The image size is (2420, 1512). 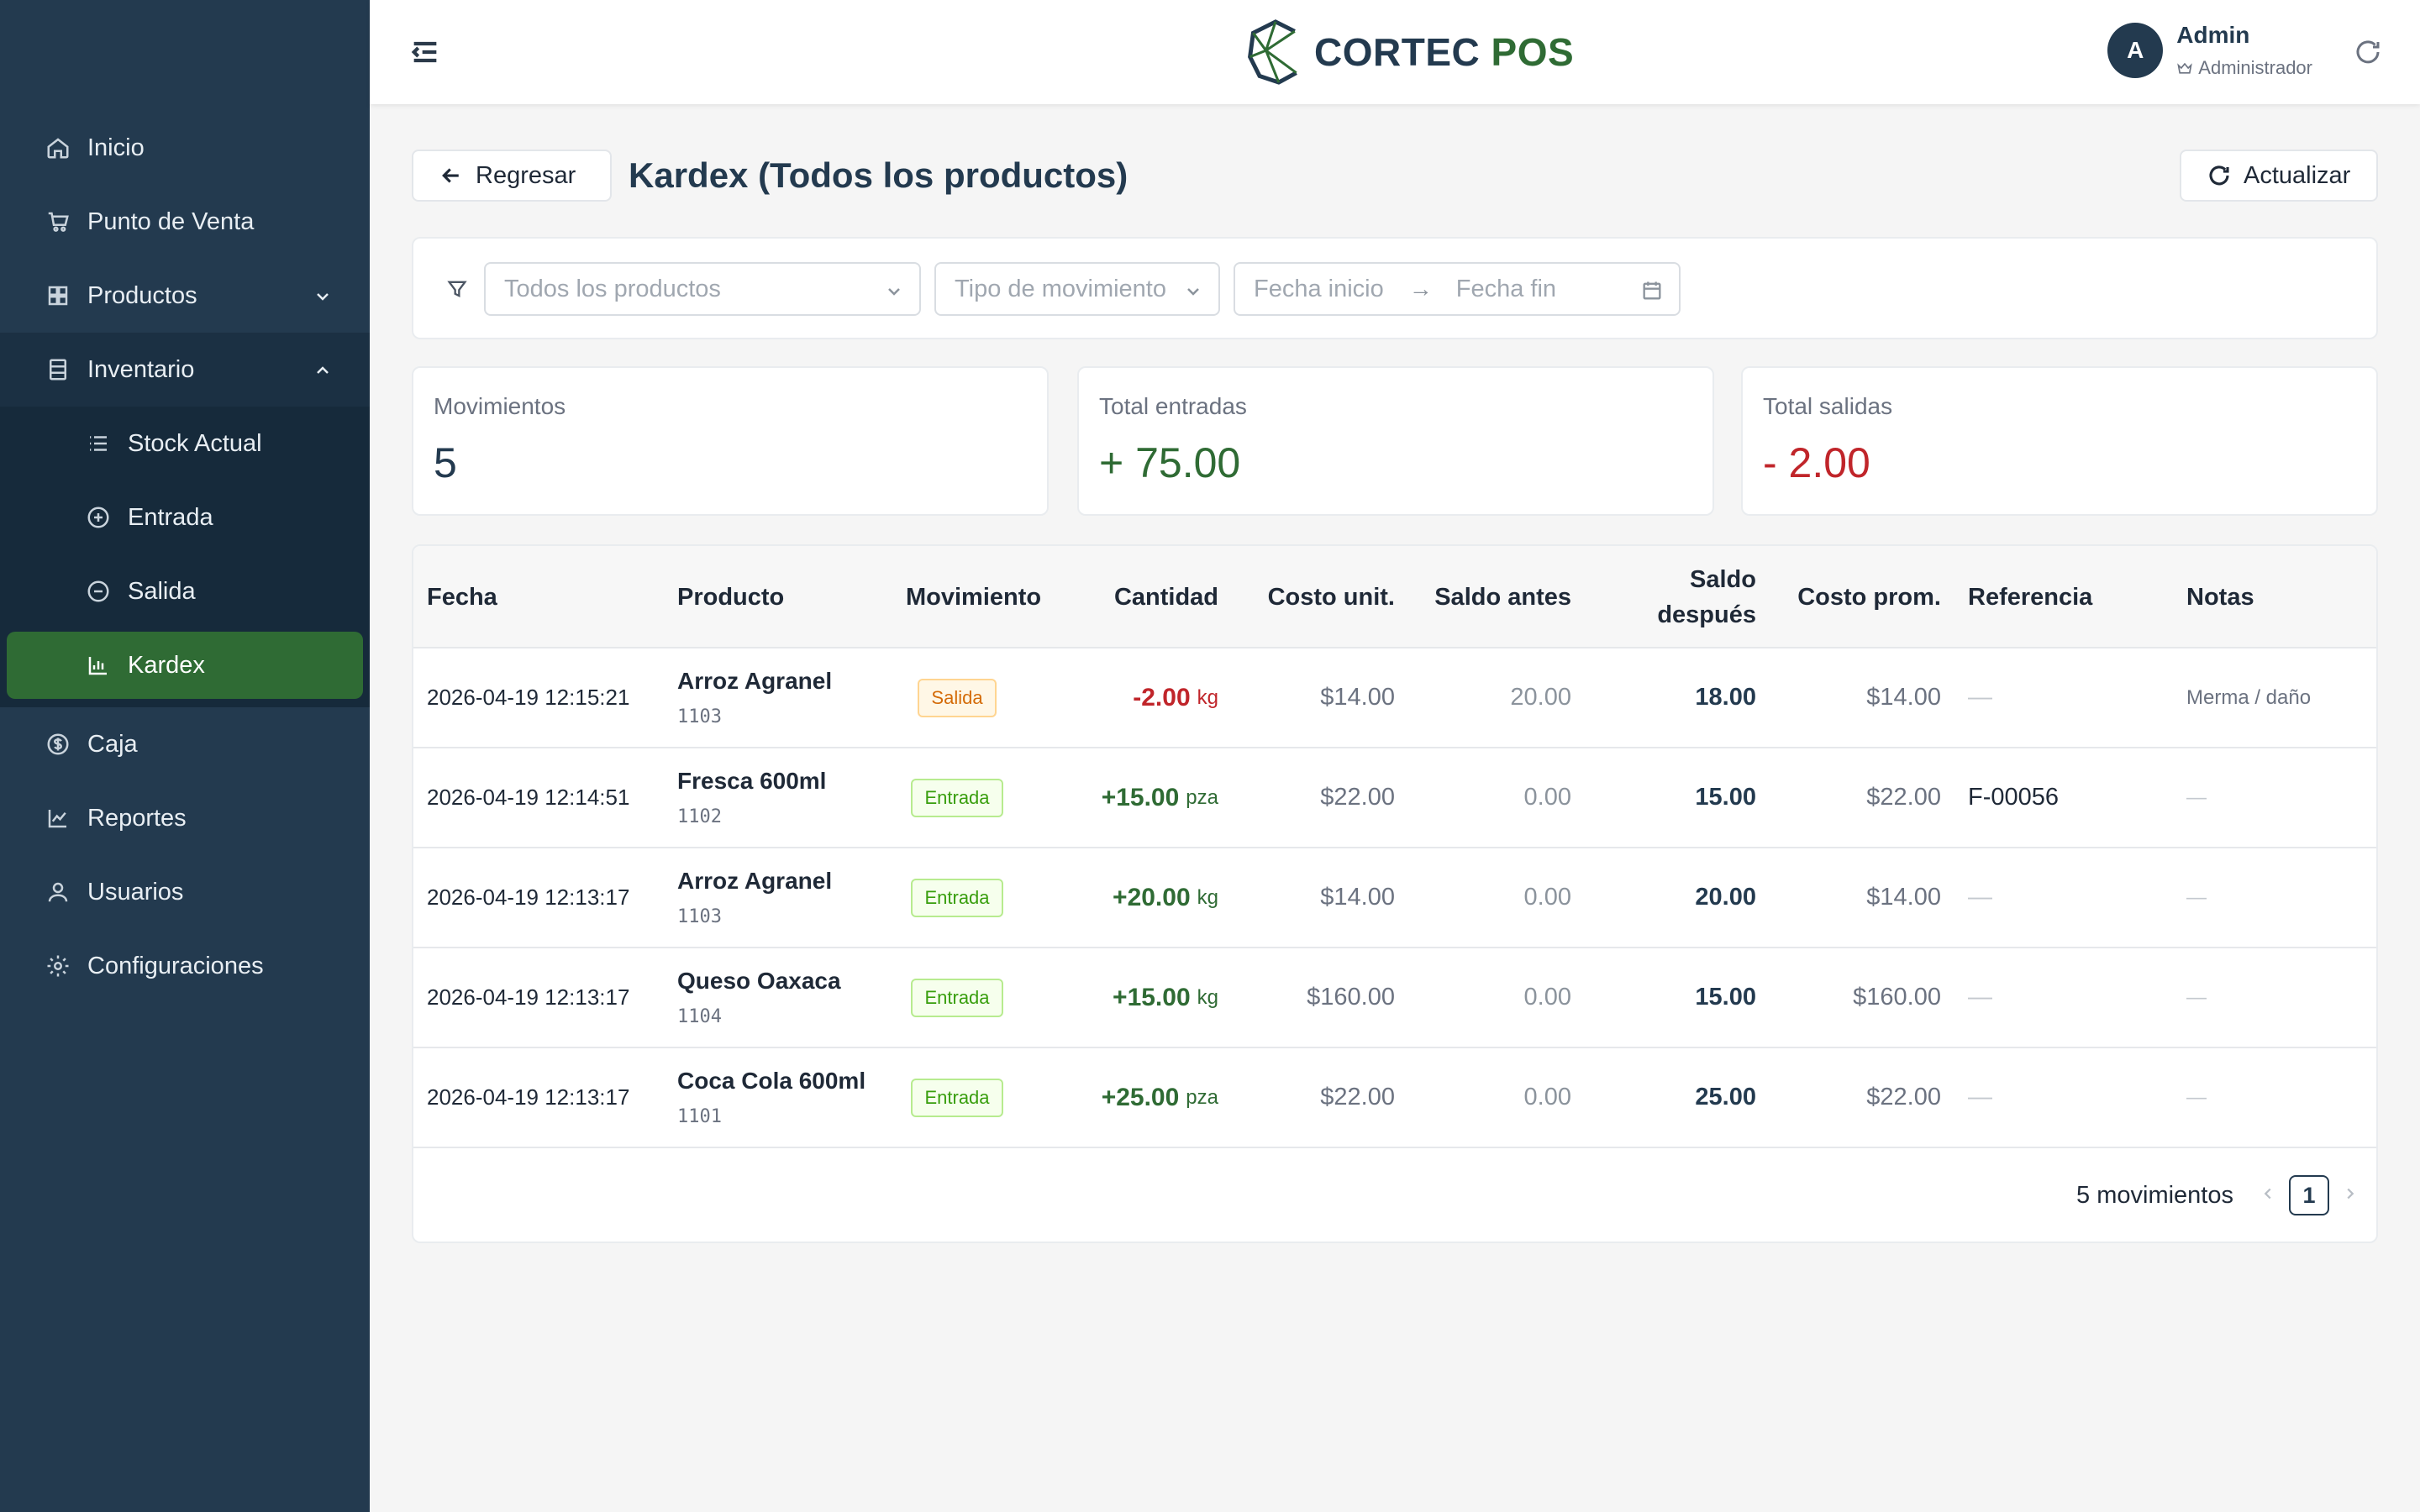 I want to click on sidebar-item-entrada: Entrada, so click(x=185, y=517).